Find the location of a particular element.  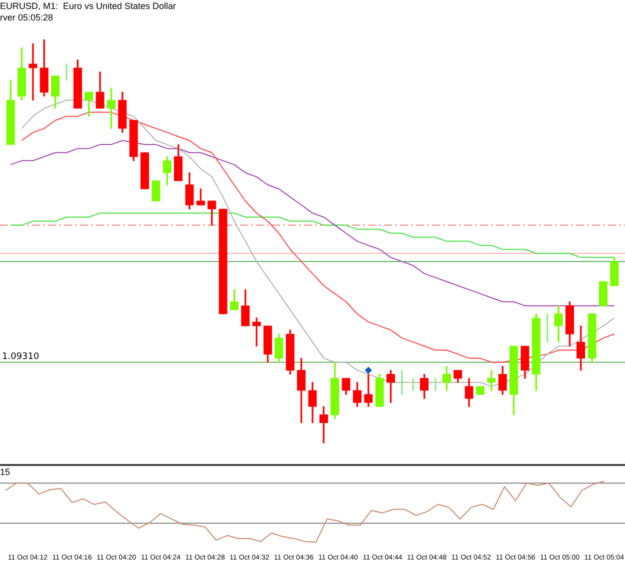

chart-title: 15 is located at coordinates (5, 471).